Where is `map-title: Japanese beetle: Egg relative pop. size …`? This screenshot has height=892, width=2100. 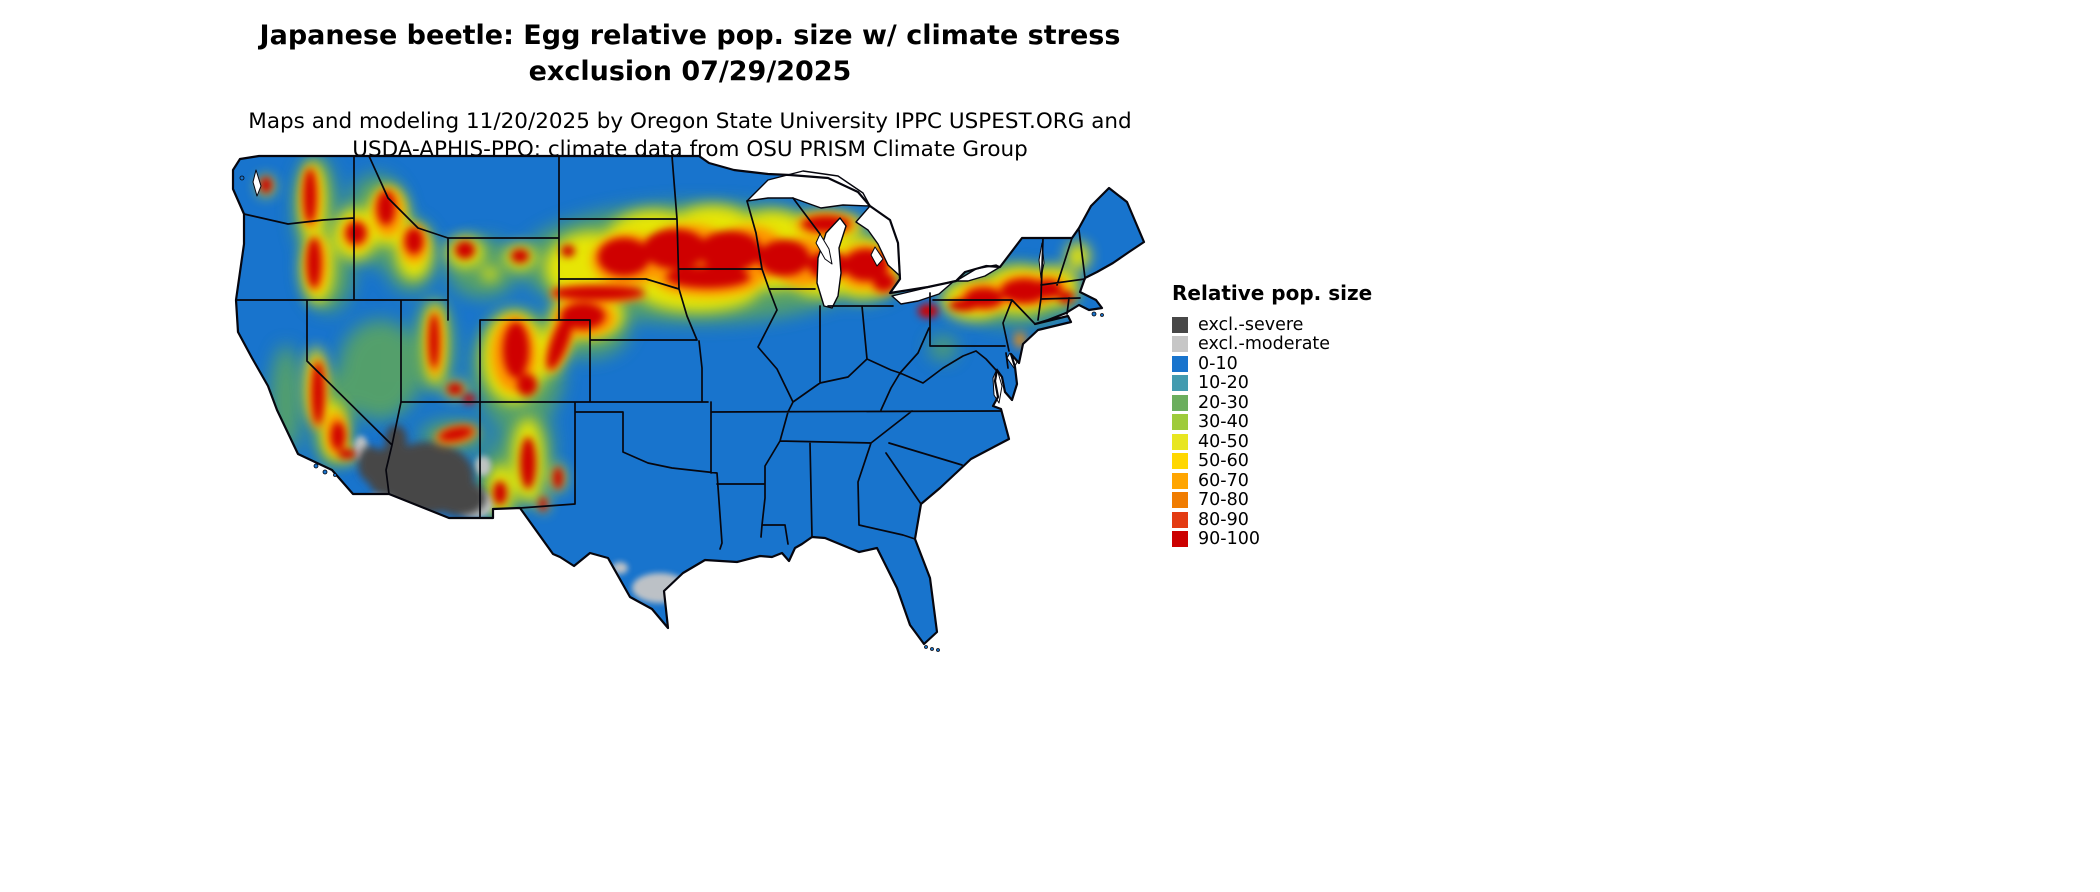 map-title: Japanese beetle: Egg relative pop. size … is located at coordinates (690, 54).